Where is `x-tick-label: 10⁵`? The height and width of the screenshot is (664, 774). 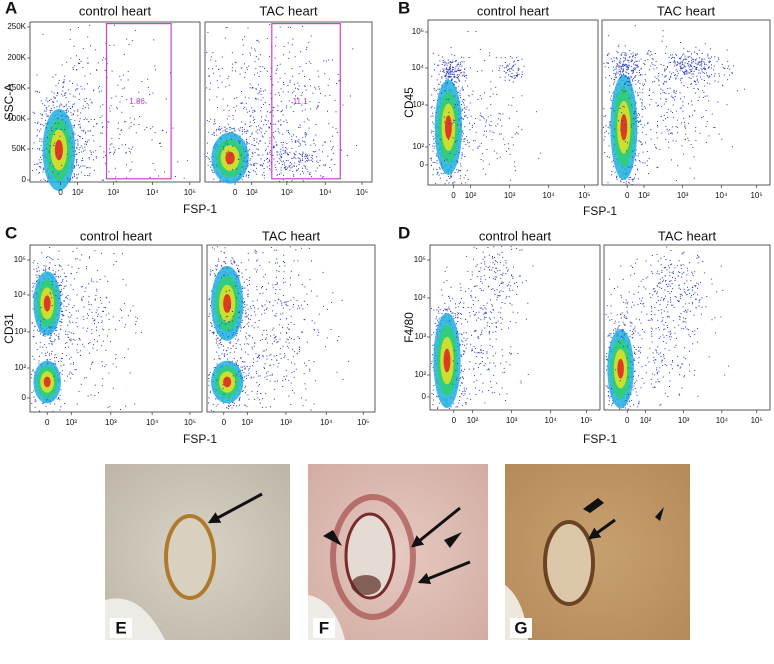 x-tick-label: 10⁵ is located at coordinates (584, 195).